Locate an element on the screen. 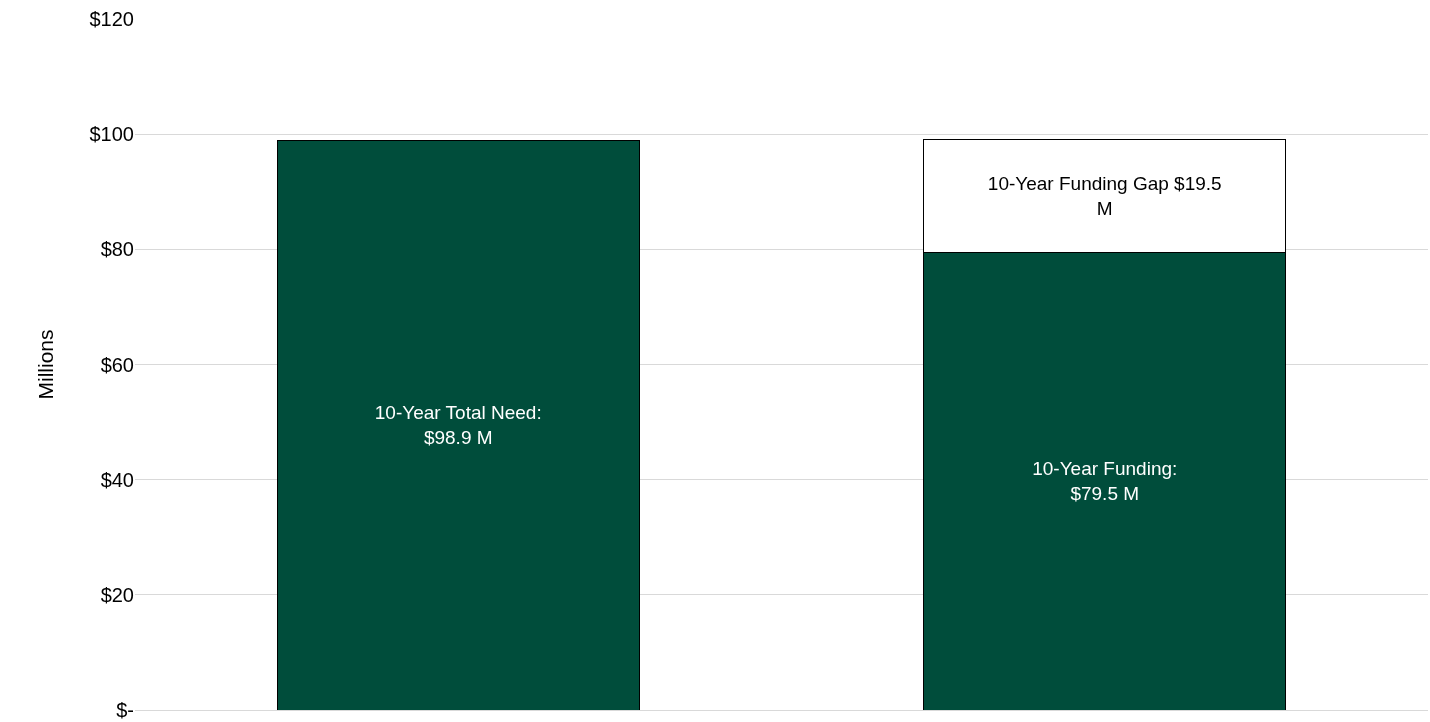 Image resolution: width=1430 pixels, height=722 pixels. y-tick-label: $80 is located at coordinates (117, 249).